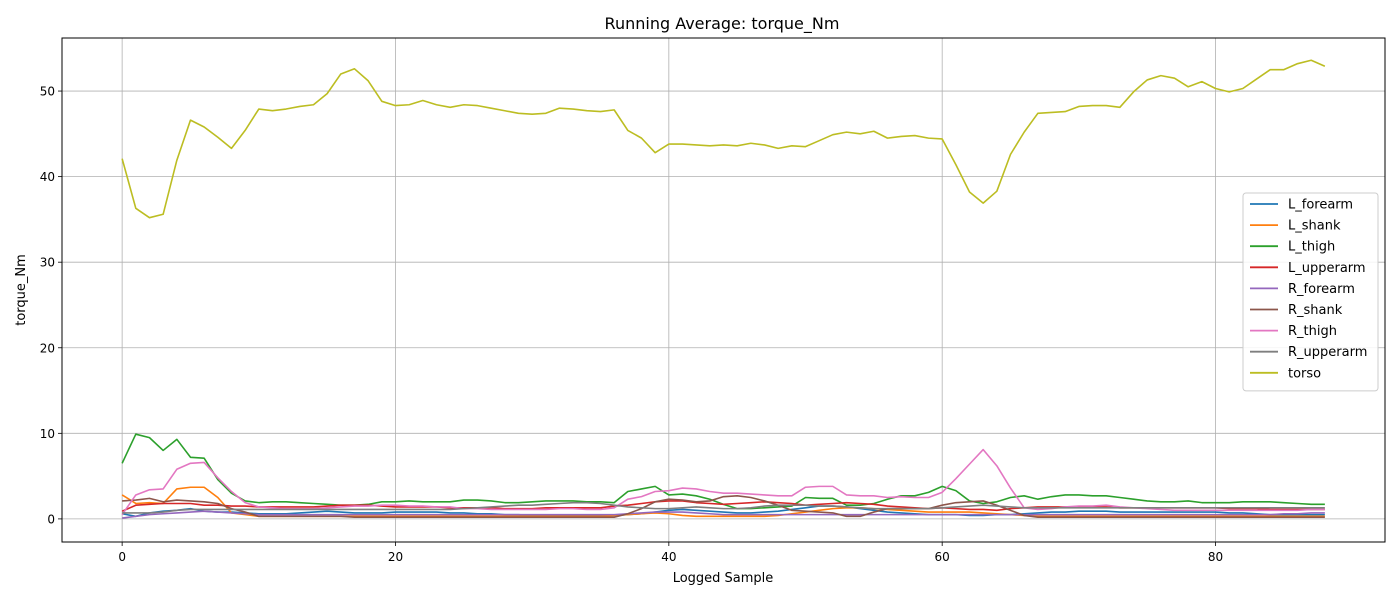 This screenshot has height=600, width=1400. Describe the element at coordinates (1327, 268) in the screenshot. I see `legend-label-L_upperarm: L_upperarm` at that location.